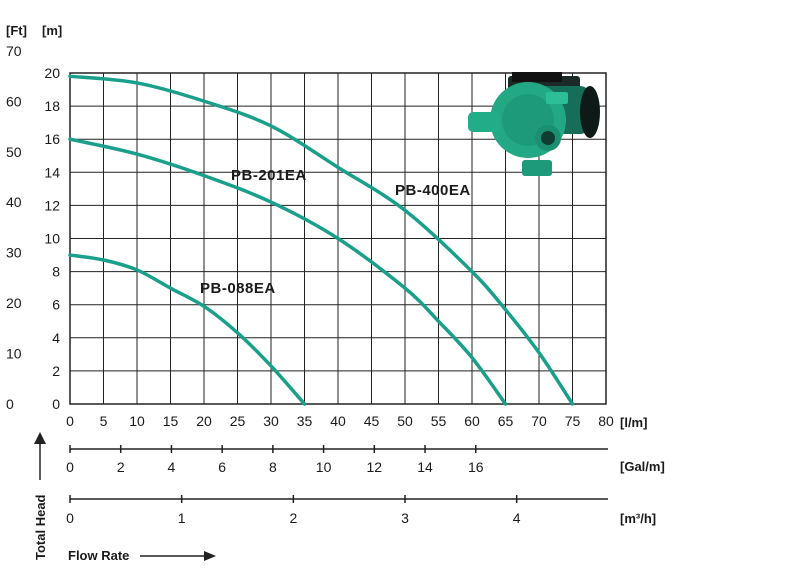 The height and width of the screenshot is (569, 800). What do you see at coordinates (324, 467) in the screenshot?
I see `gal-tick-label: 10` at bounding box center [324, 467].